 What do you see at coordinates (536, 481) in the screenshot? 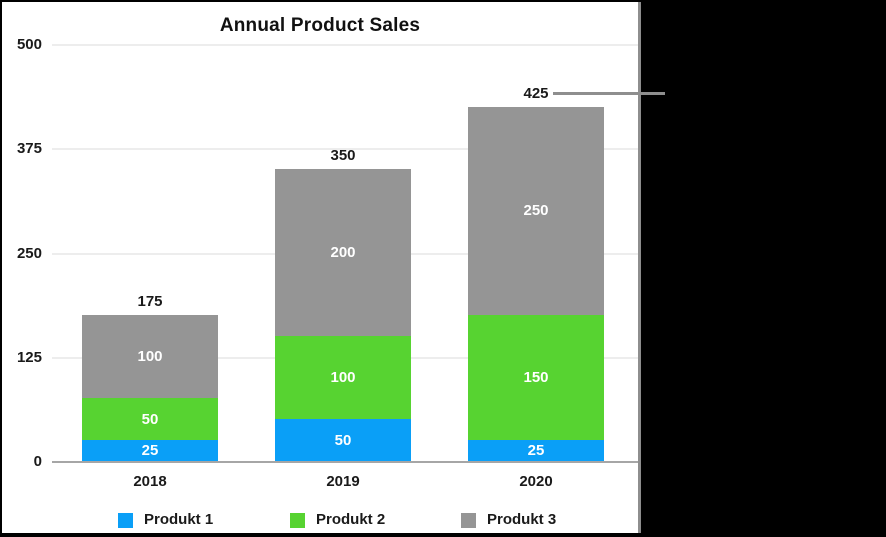
I see `x-axis-label: 2020` at bounding box center [536, 481].